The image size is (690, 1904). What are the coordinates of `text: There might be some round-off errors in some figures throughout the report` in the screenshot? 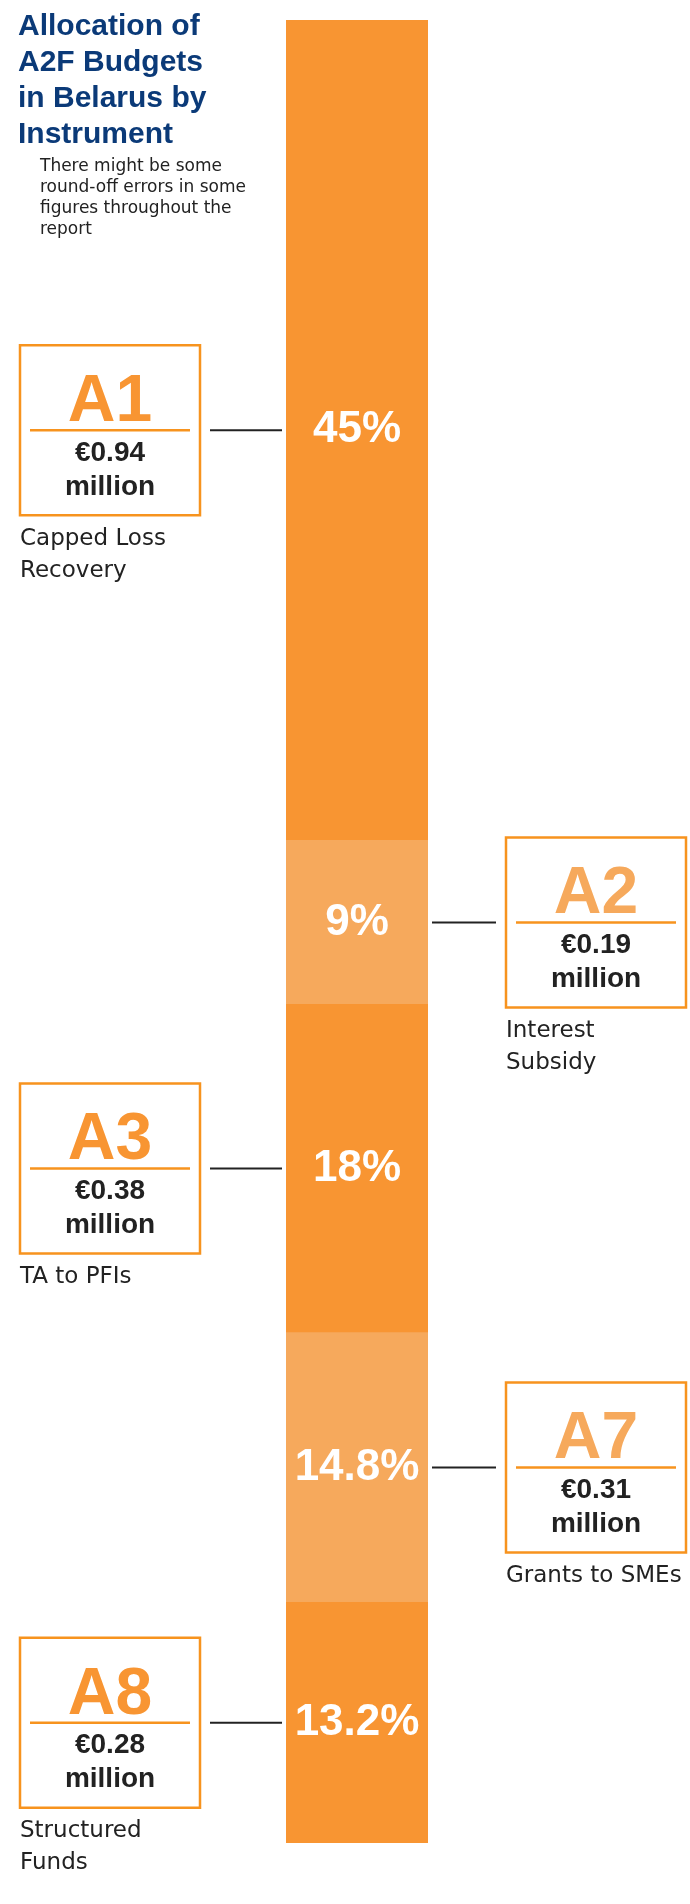 It's located at (142, 196).